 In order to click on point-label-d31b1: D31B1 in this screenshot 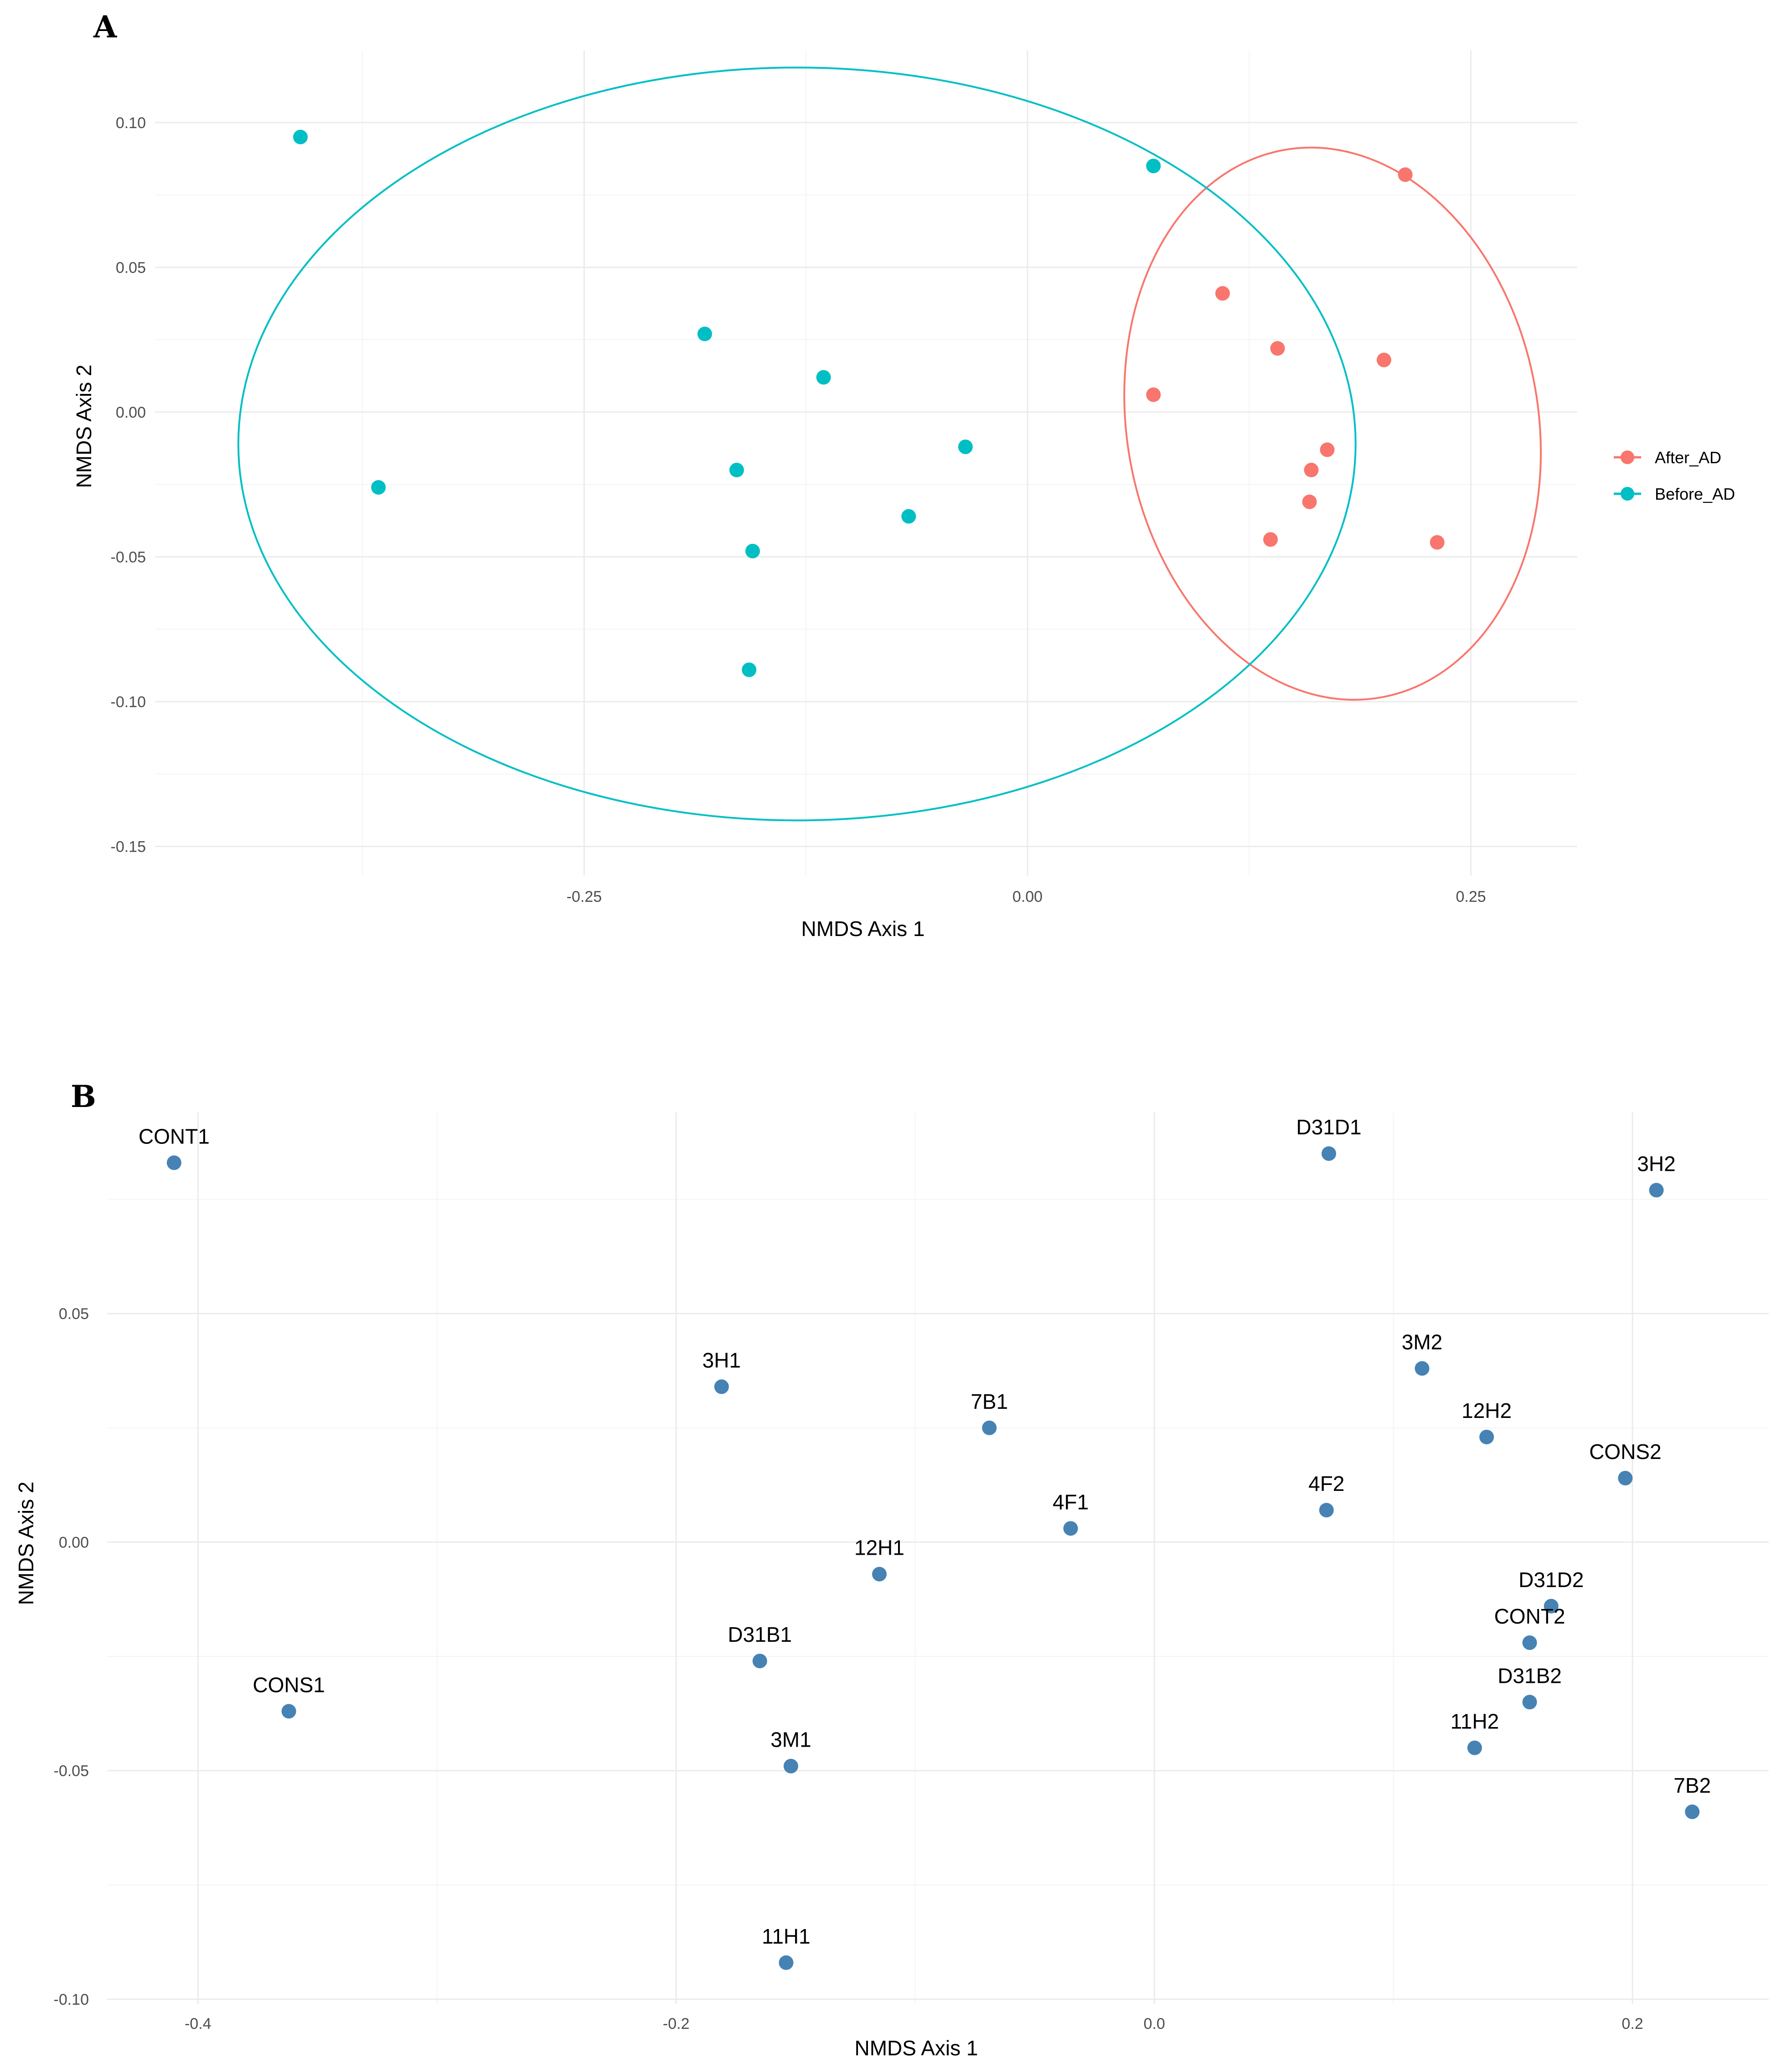, I will do `click(760, 1634)`.